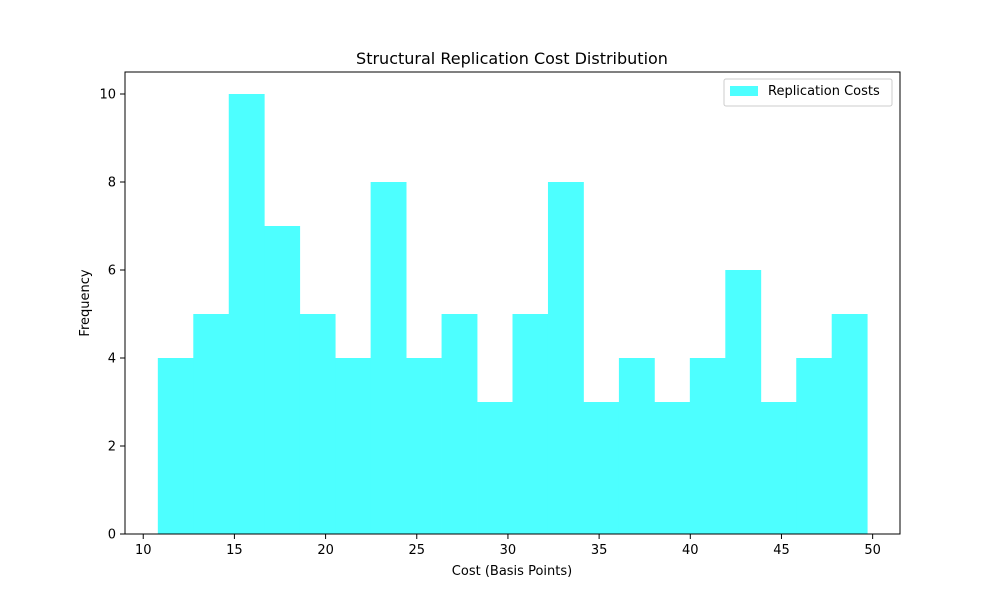 The height and width of the screenshot is (600, 1000). Describe the element at coordinates (512, 571) in the screenshot. I see `x-axis-label: Cost (Basis Points)` at that location.